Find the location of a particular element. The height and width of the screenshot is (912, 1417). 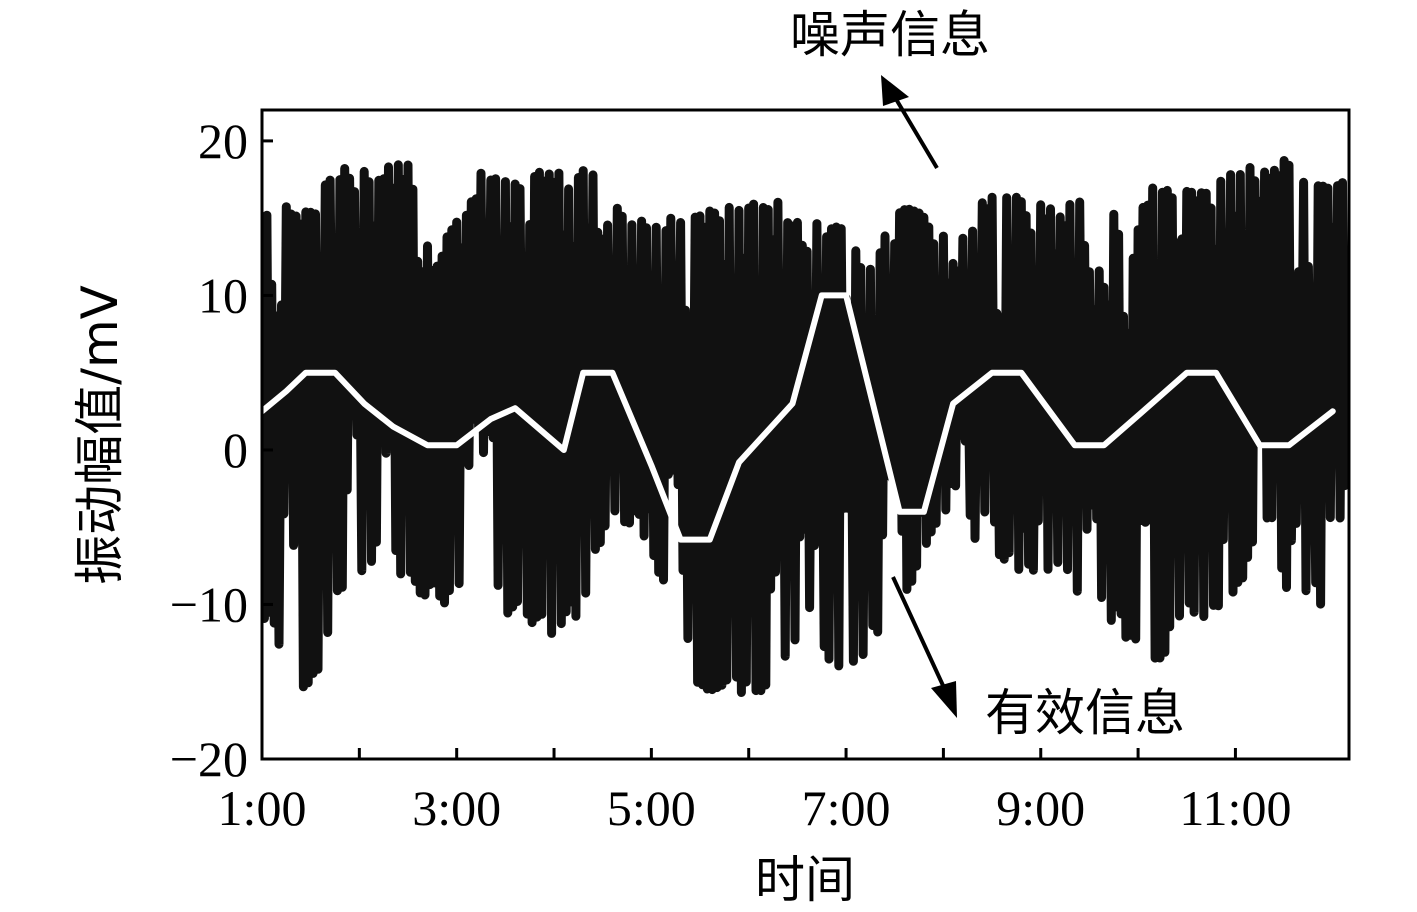

x-axis-title: 时间 is located at coordinates (805, 880).